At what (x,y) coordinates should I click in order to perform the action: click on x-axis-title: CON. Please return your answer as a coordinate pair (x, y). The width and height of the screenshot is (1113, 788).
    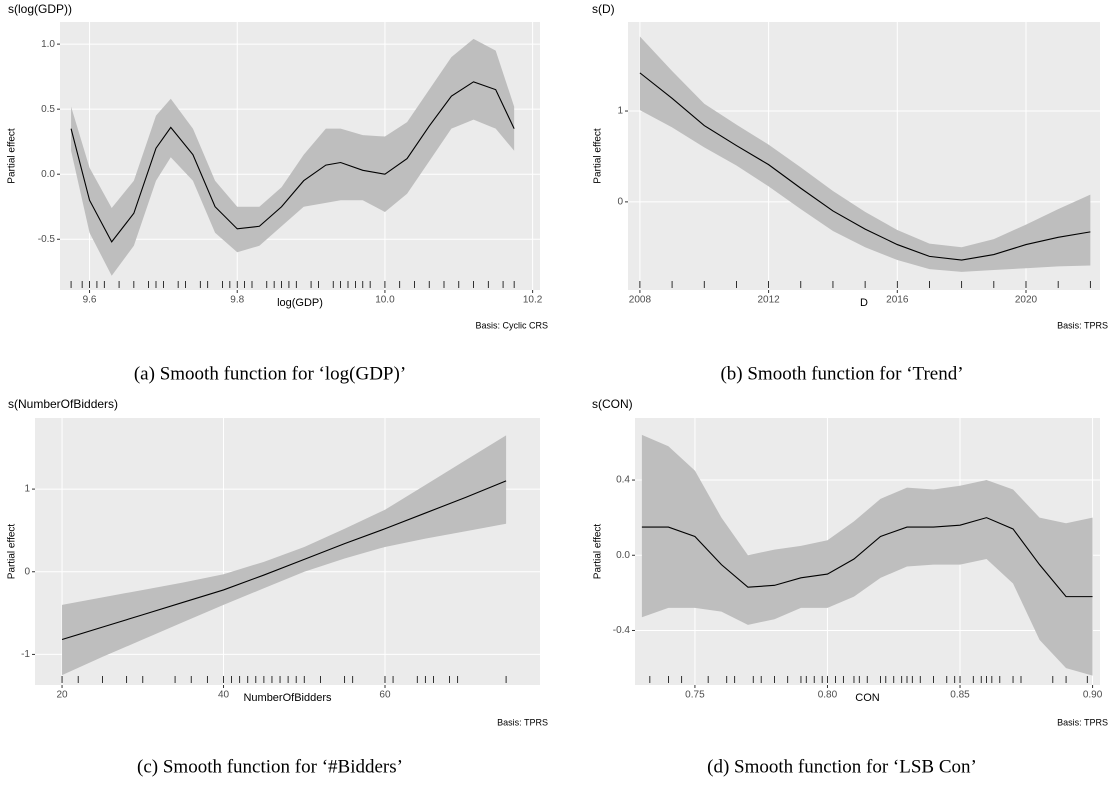
    Looking at the image, I should click on (867, 698).